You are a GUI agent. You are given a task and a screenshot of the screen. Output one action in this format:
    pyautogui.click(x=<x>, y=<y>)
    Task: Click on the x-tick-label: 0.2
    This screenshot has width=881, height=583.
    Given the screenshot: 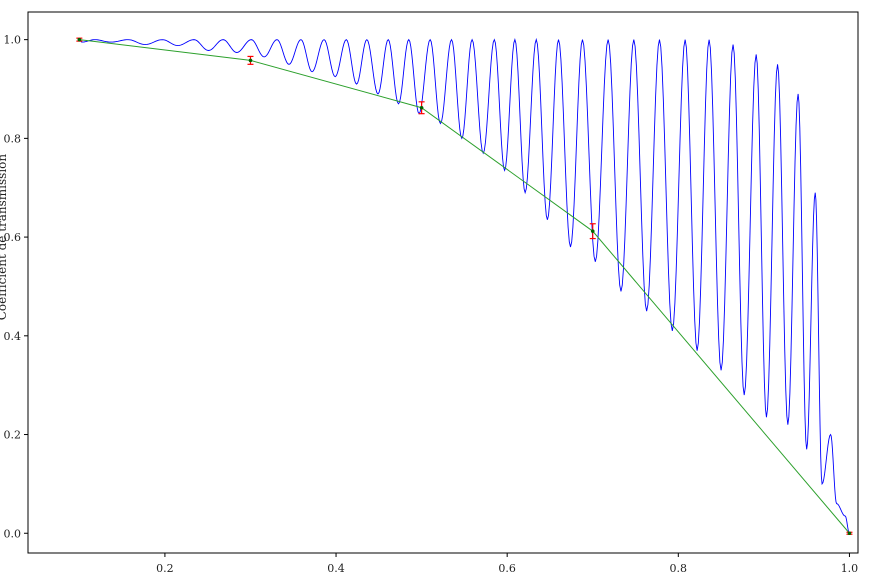 What is the action you would take?
    pyautogui.click(x=165, y=568)
    